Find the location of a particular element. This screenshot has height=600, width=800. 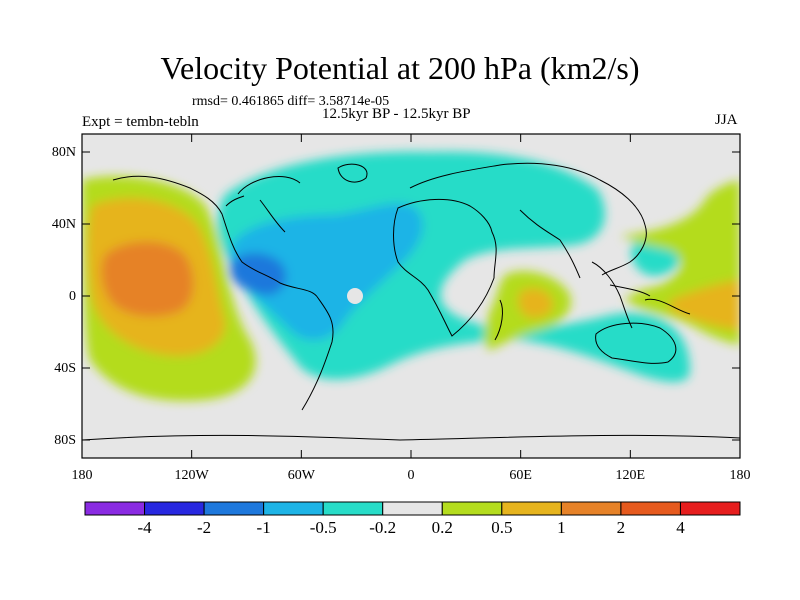

colorbar-label: 0.5 is located at coordinates (502, 527).